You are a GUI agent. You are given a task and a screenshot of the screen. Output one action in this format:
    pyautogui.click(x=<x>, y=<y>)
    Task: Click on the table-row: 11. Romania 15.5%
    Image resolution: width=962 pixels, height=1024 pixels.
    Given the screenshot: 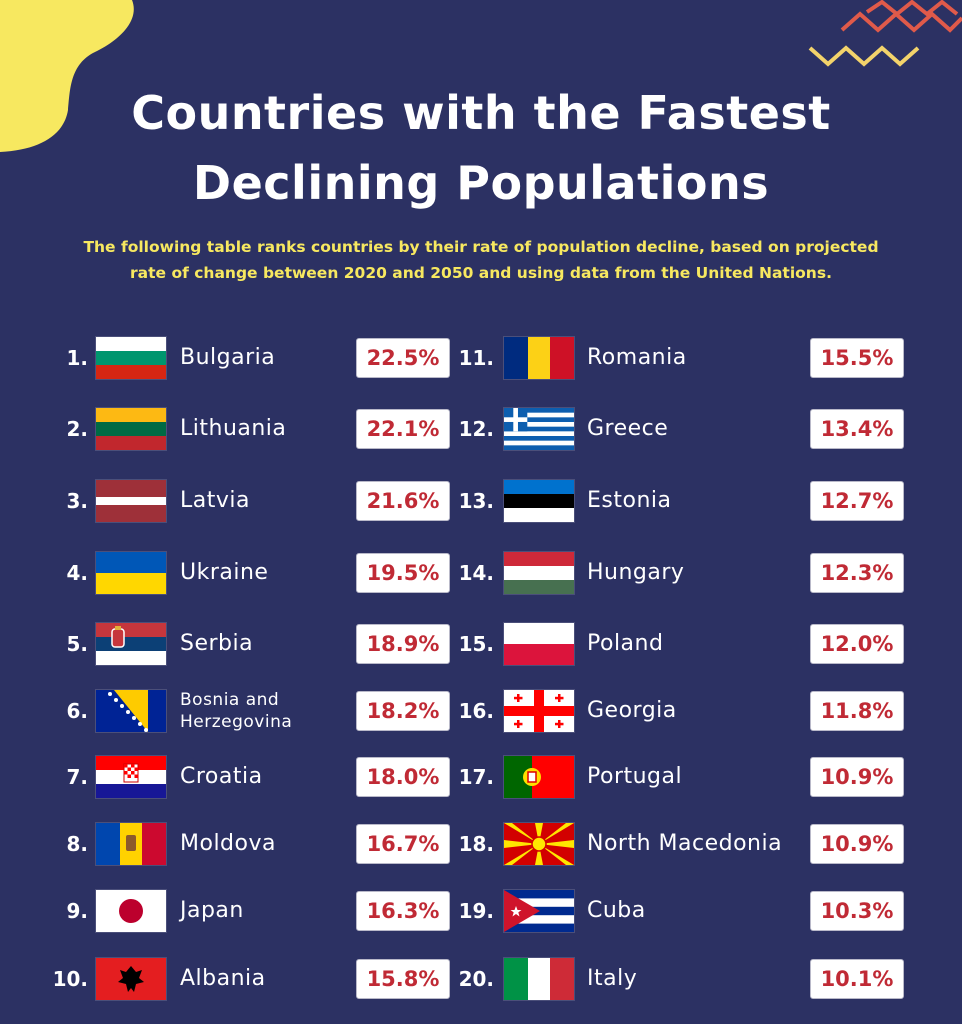 What is the action you would take?
    pyautogui.click(x=481, y=358)
    